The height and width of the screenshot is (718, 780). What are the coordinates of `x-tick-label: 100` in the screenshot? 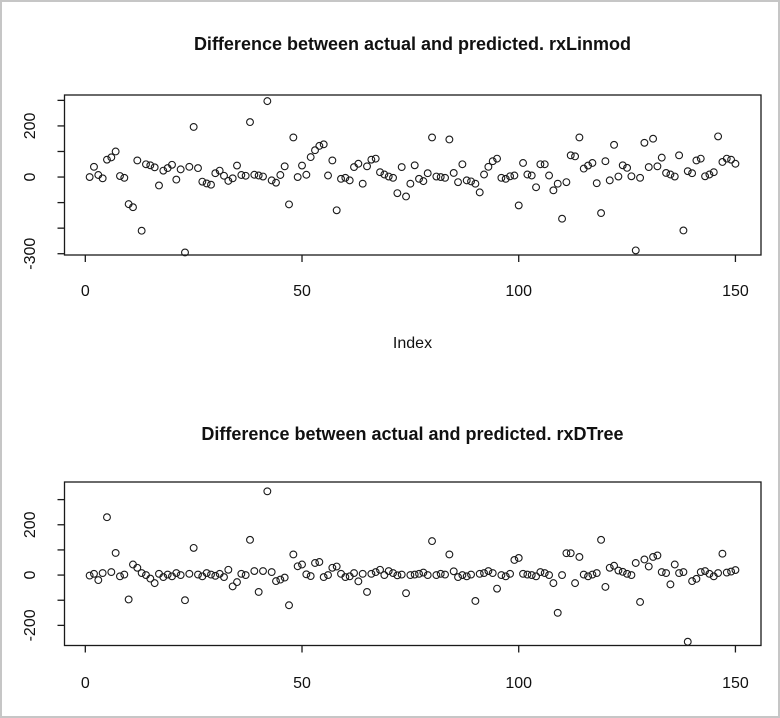 It's located at (518, 683).